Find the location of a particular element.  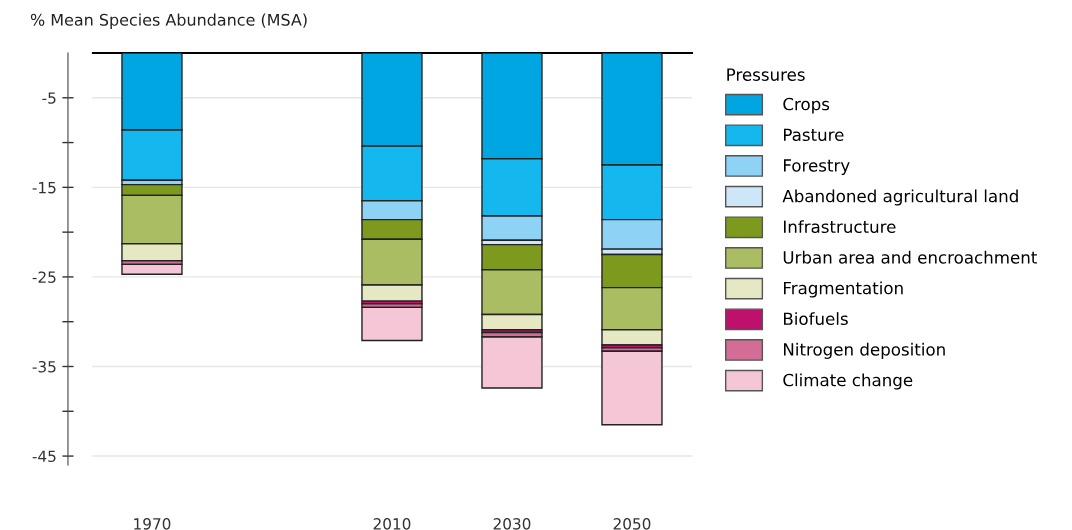

y-axis-title: % Mean Species Abundance (MSA) is located at coordinates (168, 21).